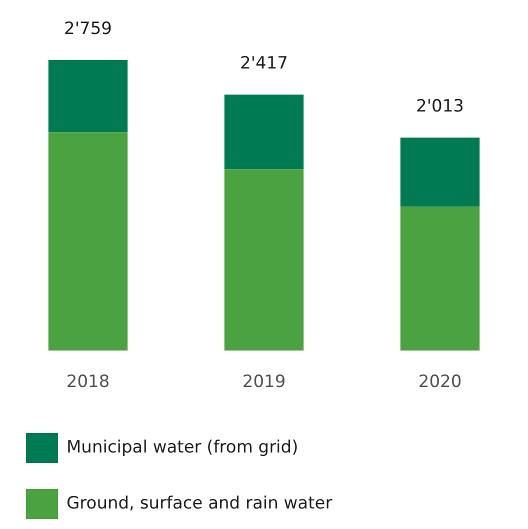 Image resolution: width=528 pixels, height=529 pixels. Describe the element at coordinates (440, 106) in the screenshot. I see `annotation: 2'013` at that location.